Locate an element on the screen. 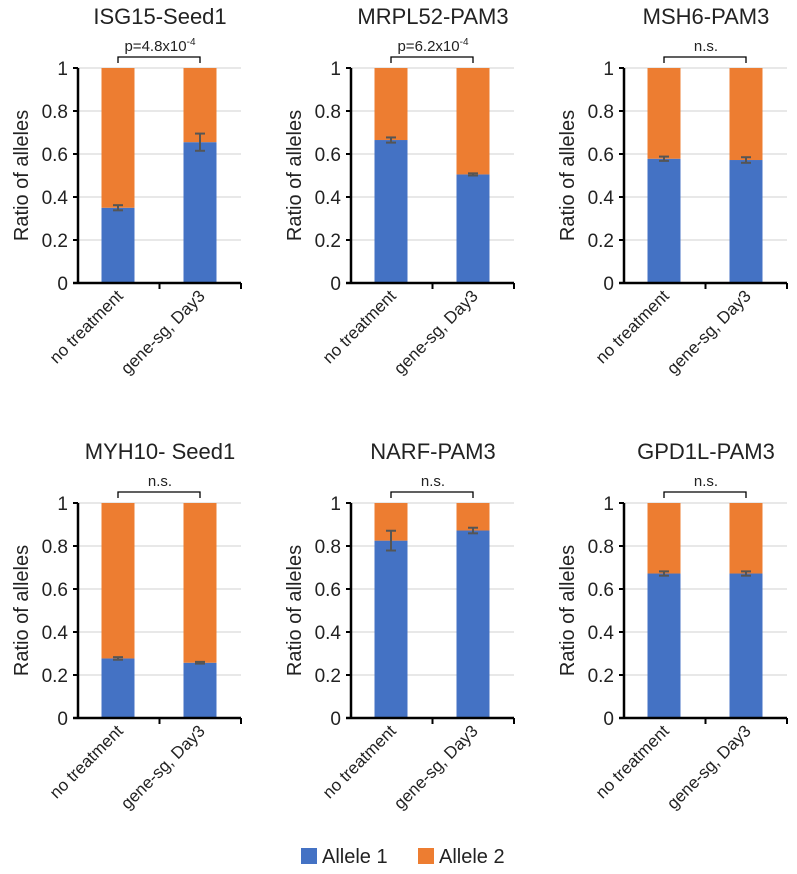  legend-label-allele-1: Allele 1 is located at coordinates (355, 857).